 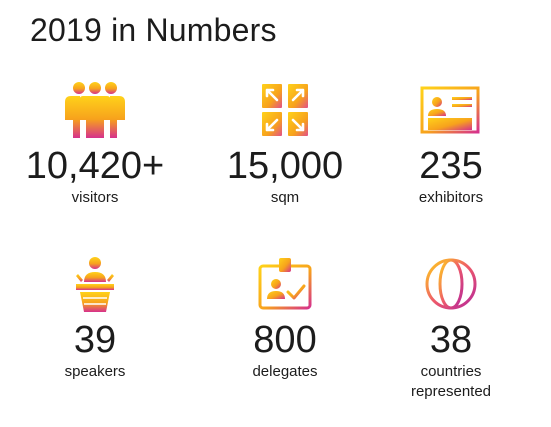 I want to click on stat-speakers: 39 speakers, so click(x=95, y=318).